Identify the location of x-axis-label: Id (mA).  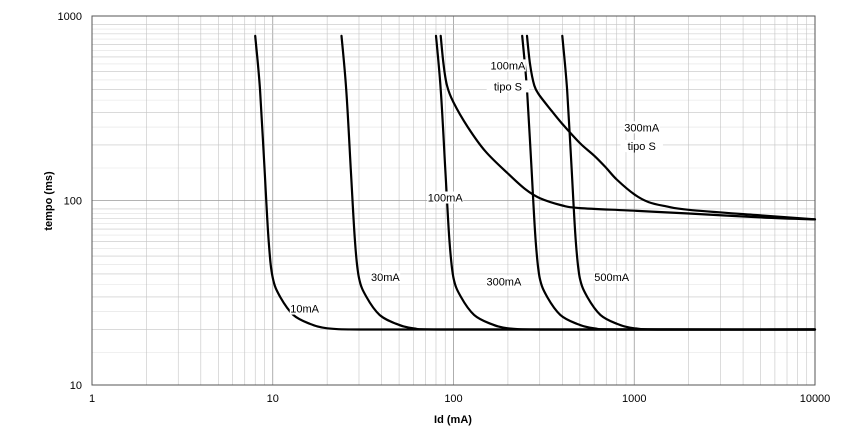
(453, 420).